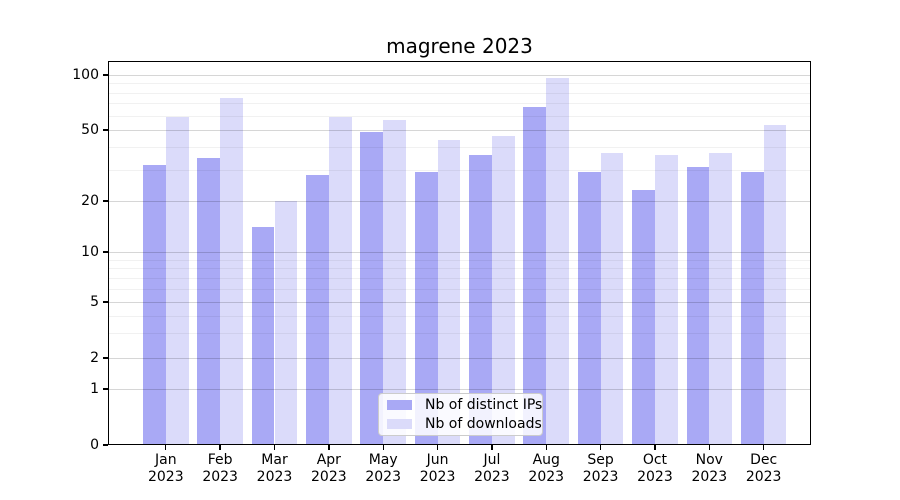  What do you see at coordinates (94, 388) in the screenshot?
I see `y-axis-tick-label-1: 1` at bounding box center [94, 388].